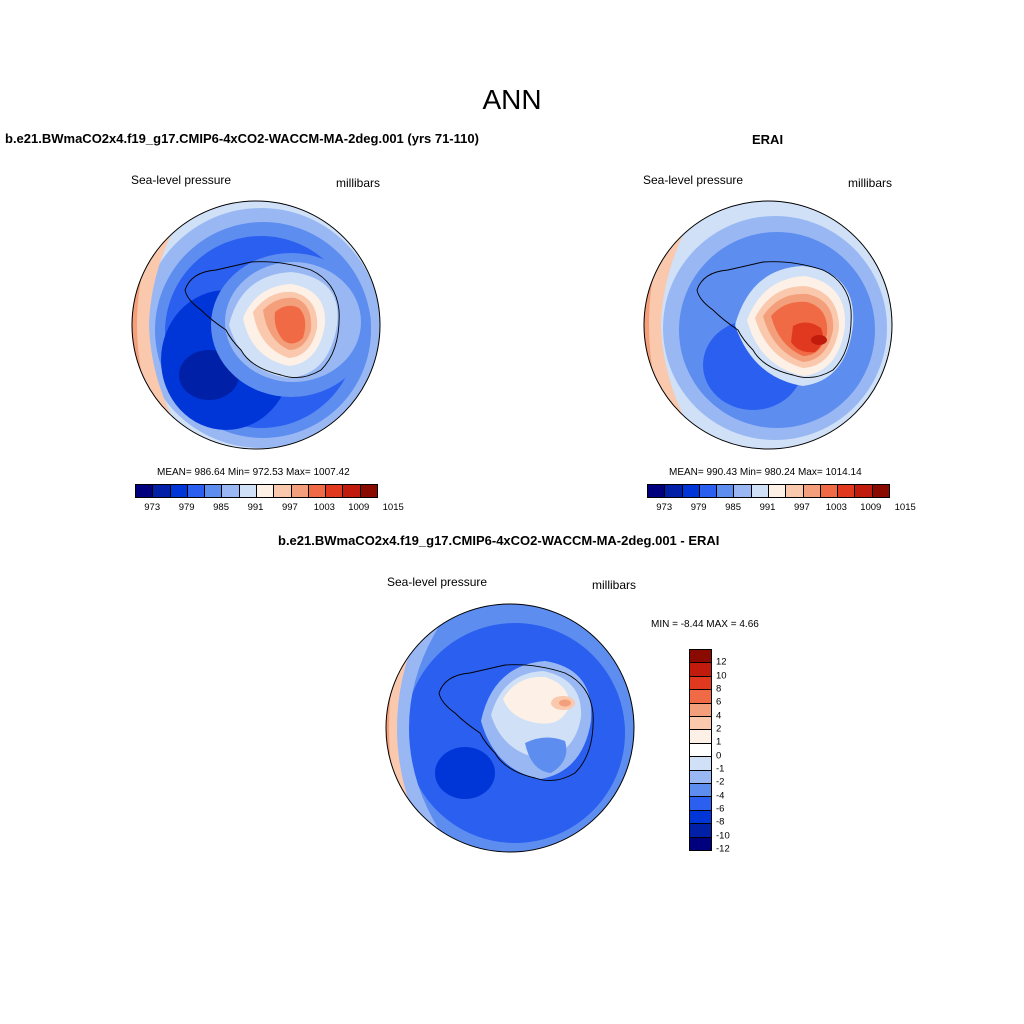 The height and width of the screenshot is (1024, 1024). What do you see at coordinates (720, 796) in the screenshot?
I see `colorbar-tick-label: -4` at bounding box center [720, 796].